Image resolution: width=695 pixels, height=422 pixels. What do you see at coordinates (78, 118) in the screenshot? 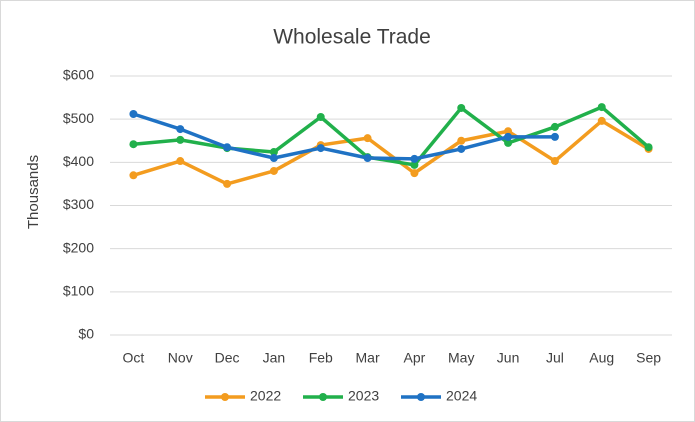
I see `y-tick-label: $500` at bounding box center [78, 118].